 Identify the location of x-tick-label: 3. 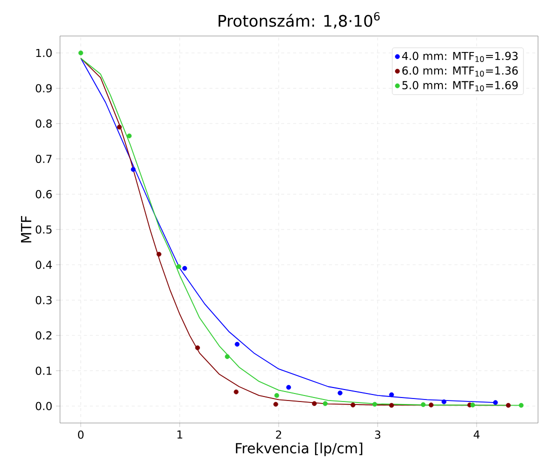
(377, 434).